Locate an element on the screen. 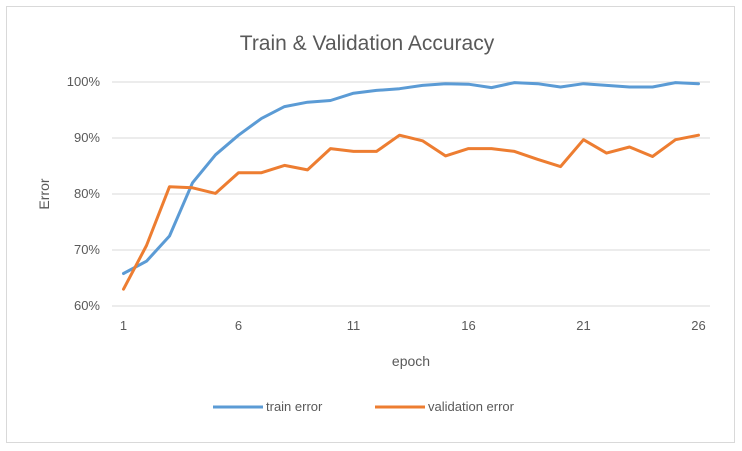  legend-item-train-error: train error is located at coordinates (268, 406).